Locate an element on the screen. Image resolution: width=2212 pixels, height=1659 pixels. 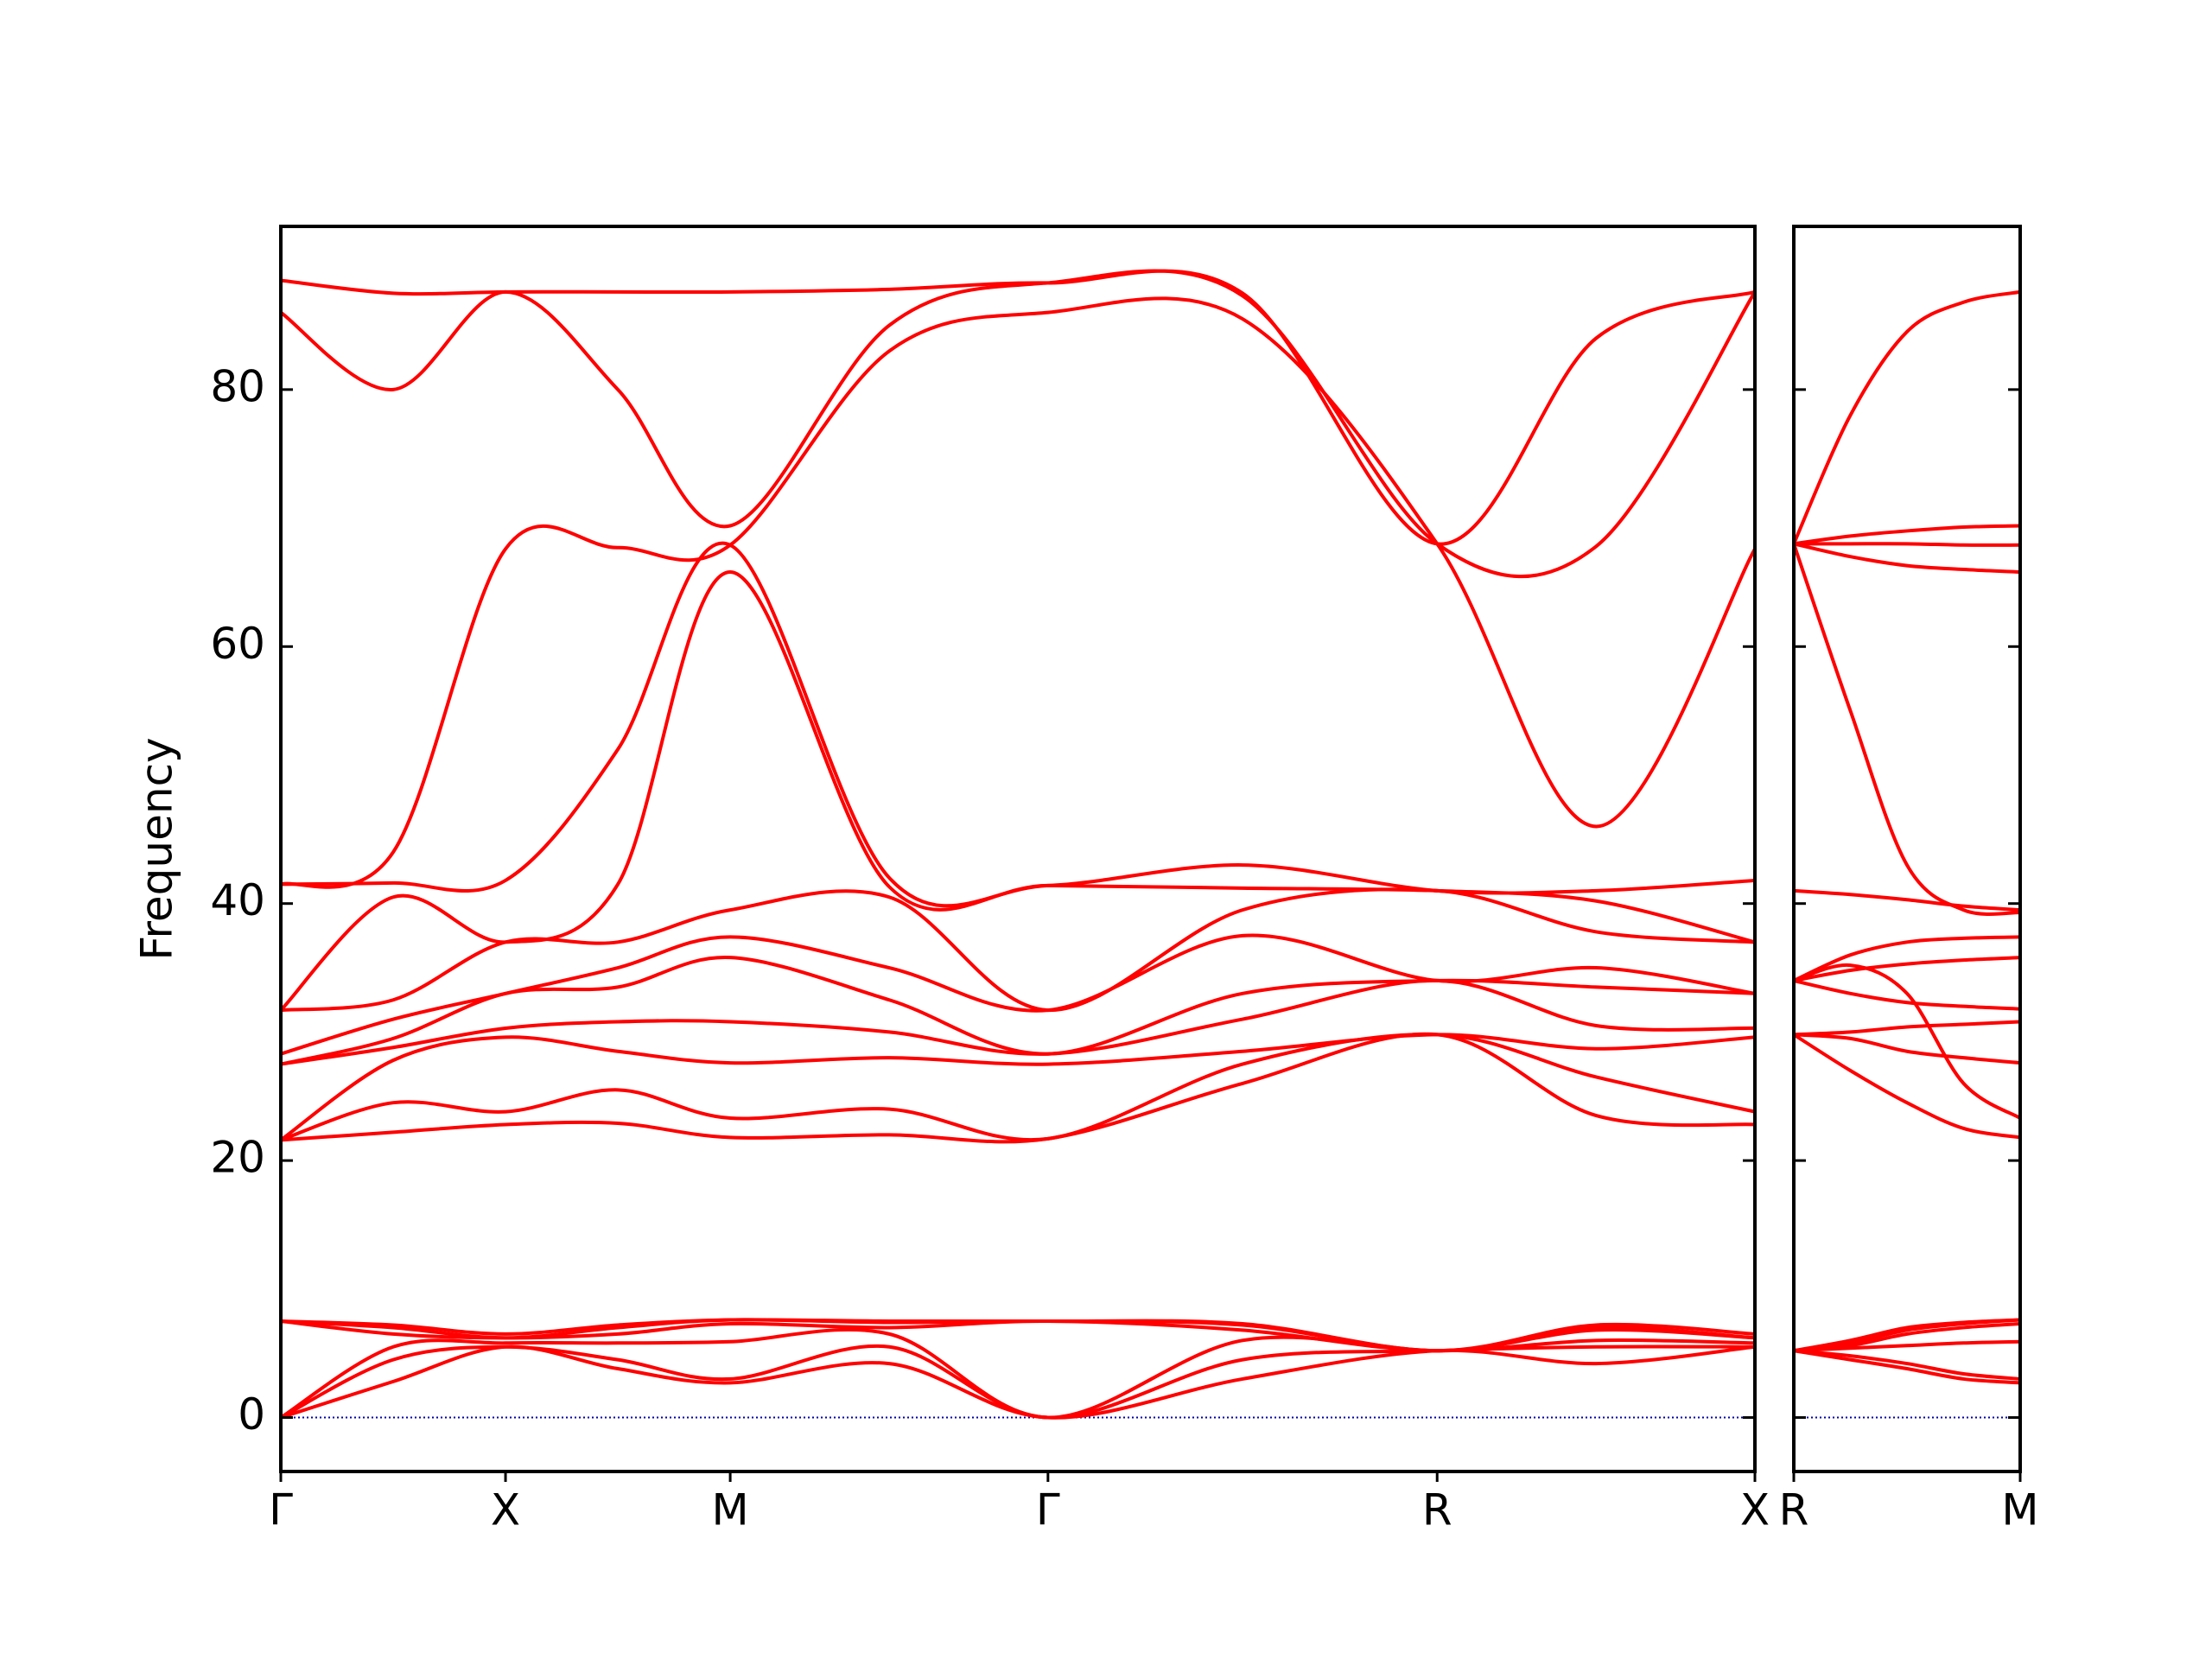
y-tick-label: 40 is located at coordinates (237, 900).